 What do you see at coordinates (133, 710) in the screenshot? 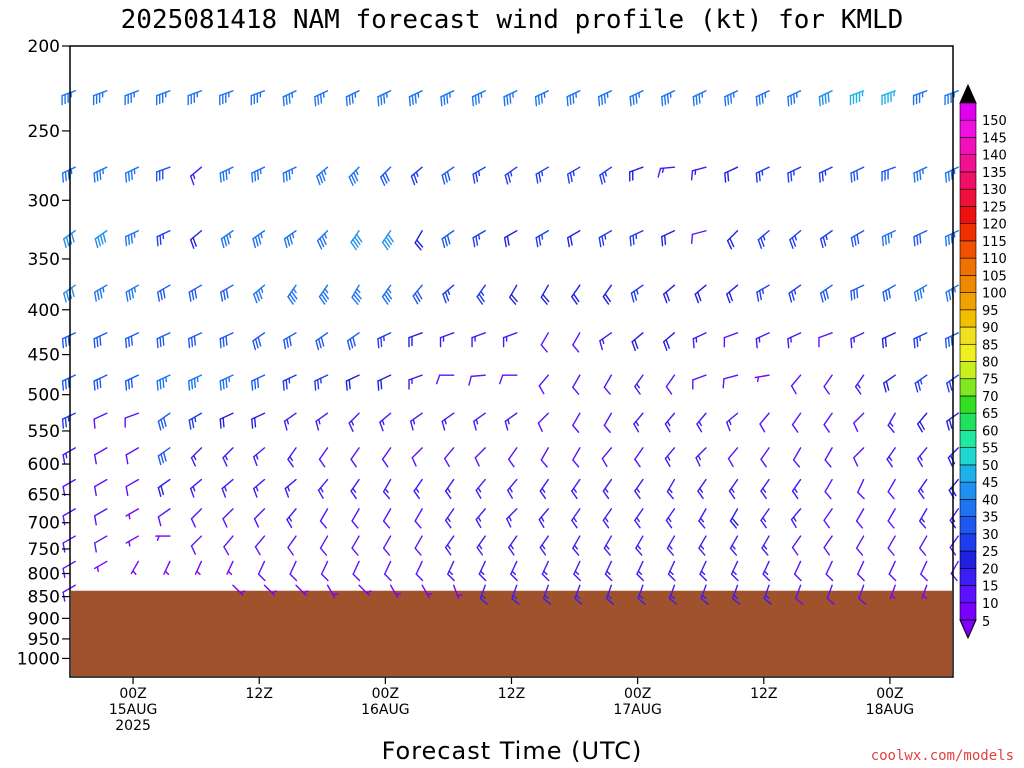
I see `x-tick-label: 15AUG` at bounding box center [133, 710].